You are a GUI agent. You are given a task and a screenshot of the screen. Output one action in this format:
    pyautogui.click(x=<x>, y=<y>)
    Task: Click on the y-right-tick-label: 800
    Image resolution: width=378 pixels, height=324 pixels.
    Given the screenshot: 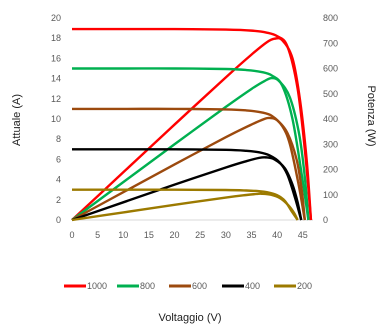 What is the action you would take?
    pyautogui.click(x=330, y=18)
    